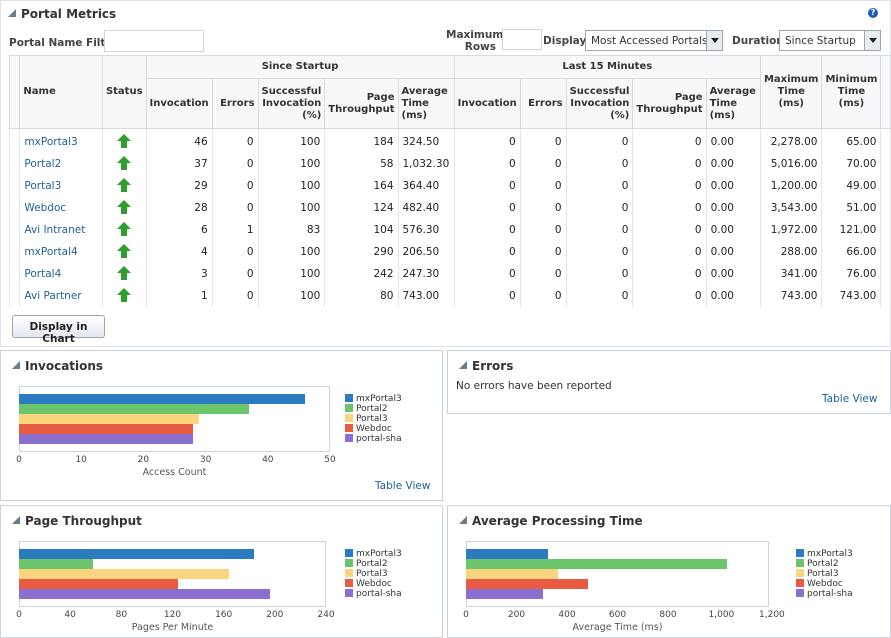 The height and width of the screenshot is (638, 891). I want to click on portal-name-link: Portal3, so click(61, 186).